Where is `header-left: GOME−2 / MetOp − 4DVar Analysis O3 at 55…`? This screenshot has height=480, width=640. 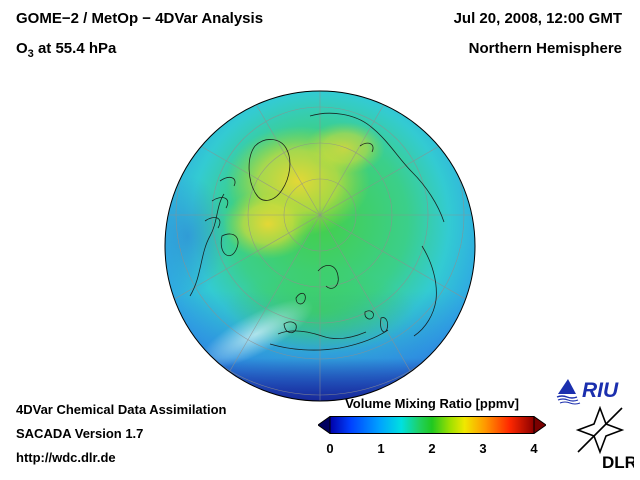 header-left: GOME−2 / MetOp − 4DVar Analysis O3 at 55… is located at coordinates (139, 36).